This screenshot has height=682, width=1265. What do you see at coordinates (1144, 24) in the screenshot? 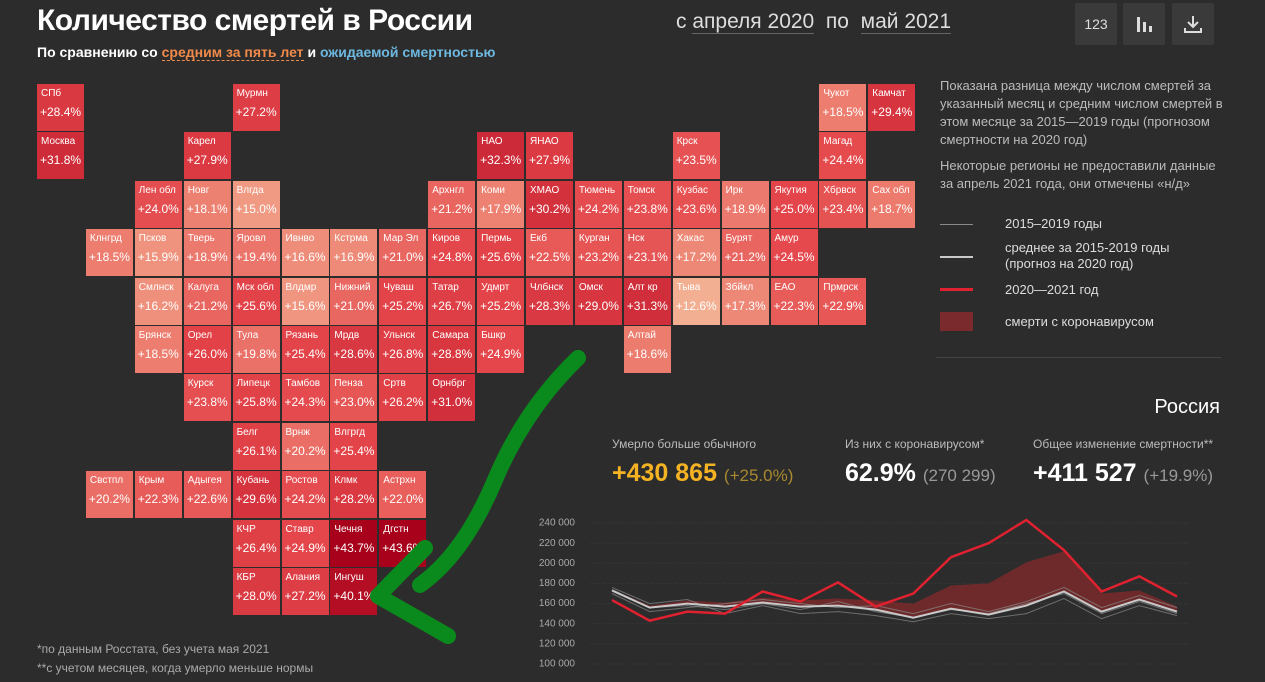
I see `chart-button` at bounding box center [1144, 24].